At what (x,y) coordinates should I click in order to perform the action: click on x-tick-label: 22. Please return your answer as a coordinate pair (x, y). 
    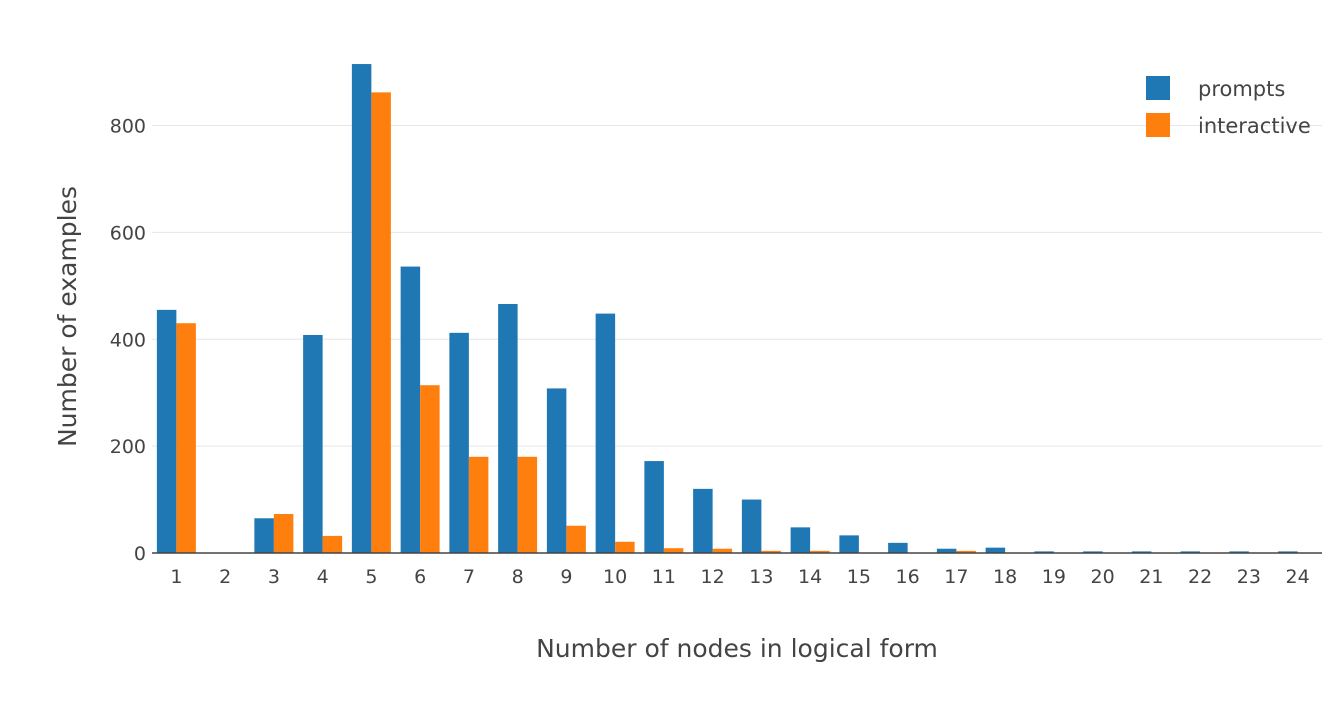
    Looking at the image, I should click on (1200, 577).